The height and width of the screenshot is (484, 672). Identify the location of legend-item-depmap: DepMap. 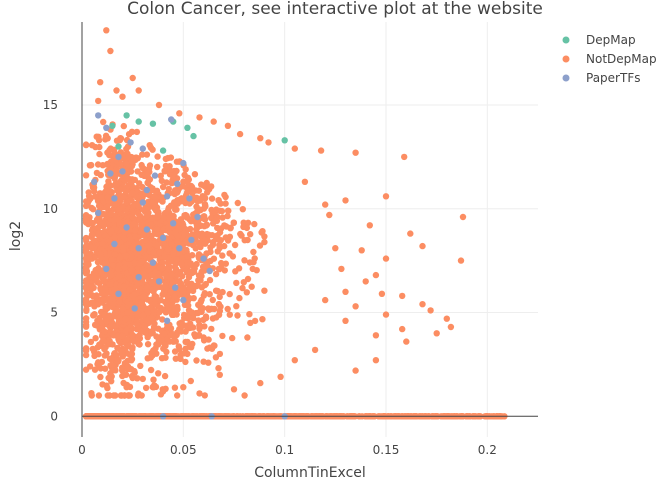
(599, 40).